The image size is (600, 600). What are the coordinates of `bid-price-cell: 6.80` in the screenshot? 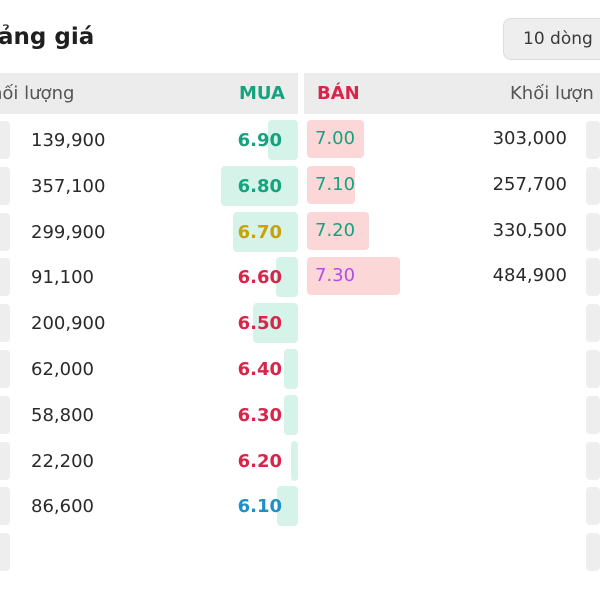 It's located at (259, 186).